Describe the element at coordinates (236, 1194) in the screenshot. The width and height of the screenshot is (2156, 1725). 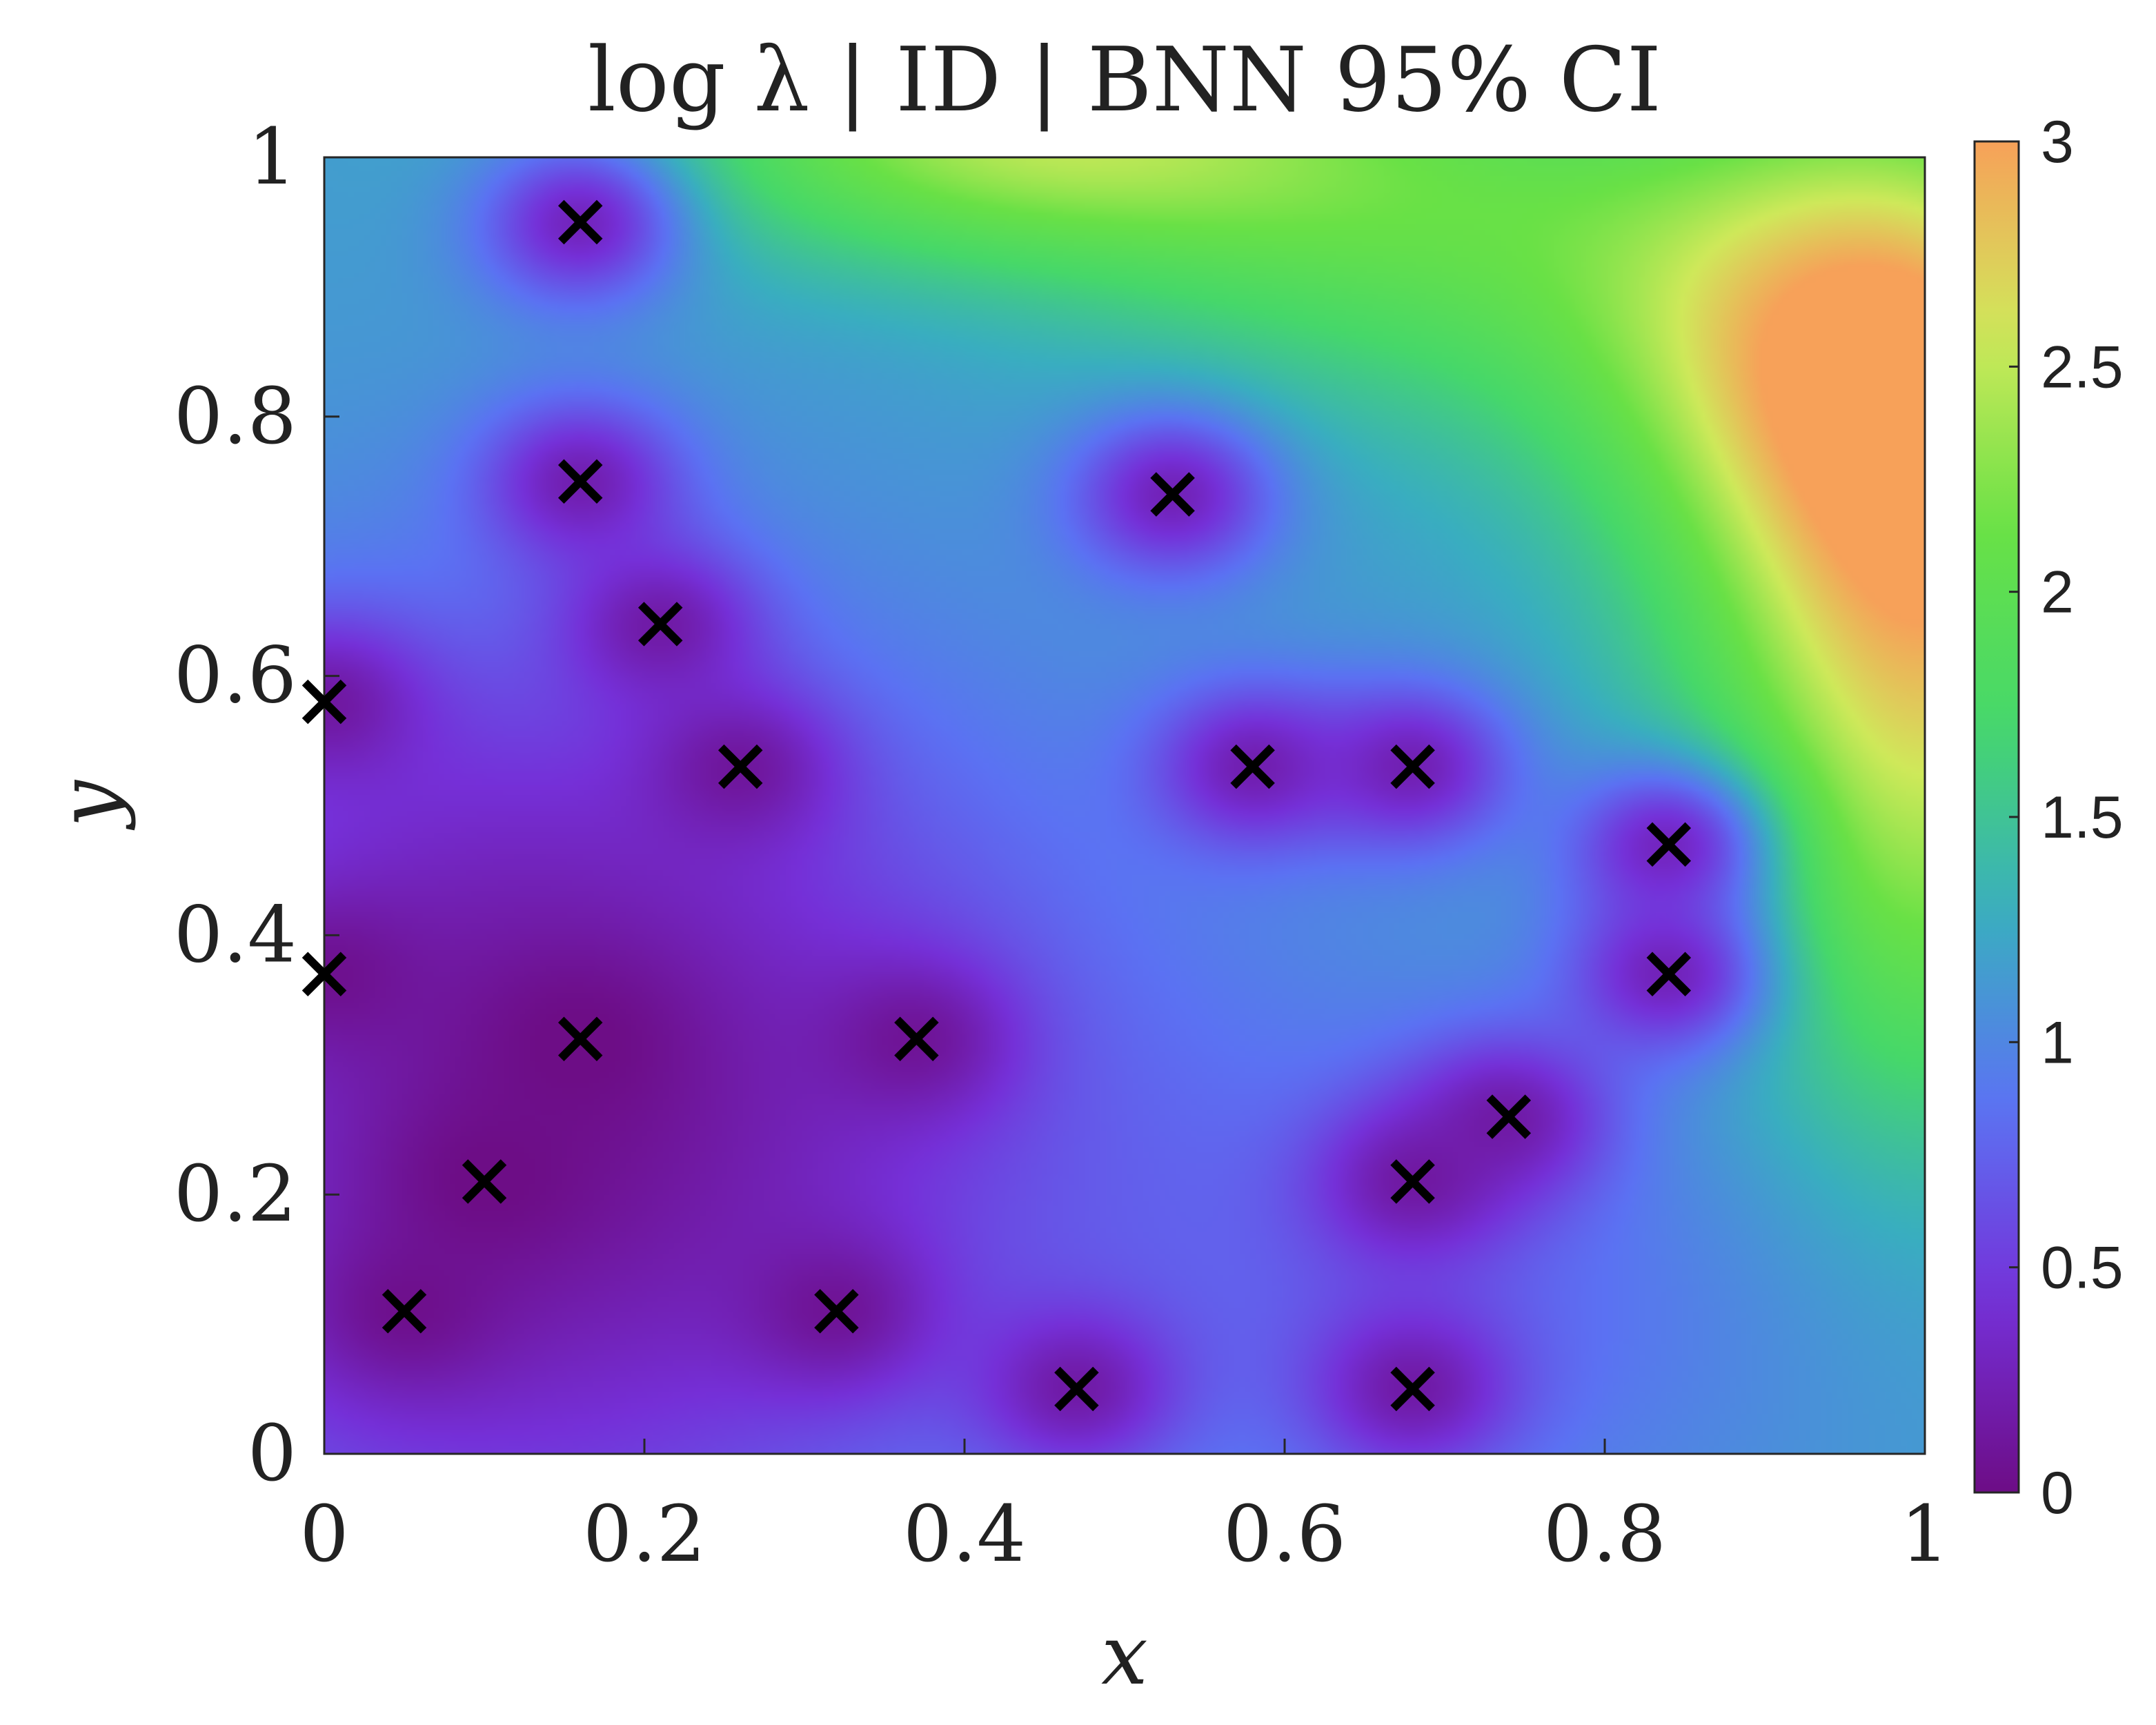
I see `y-tick-label: 0.2` at that location.